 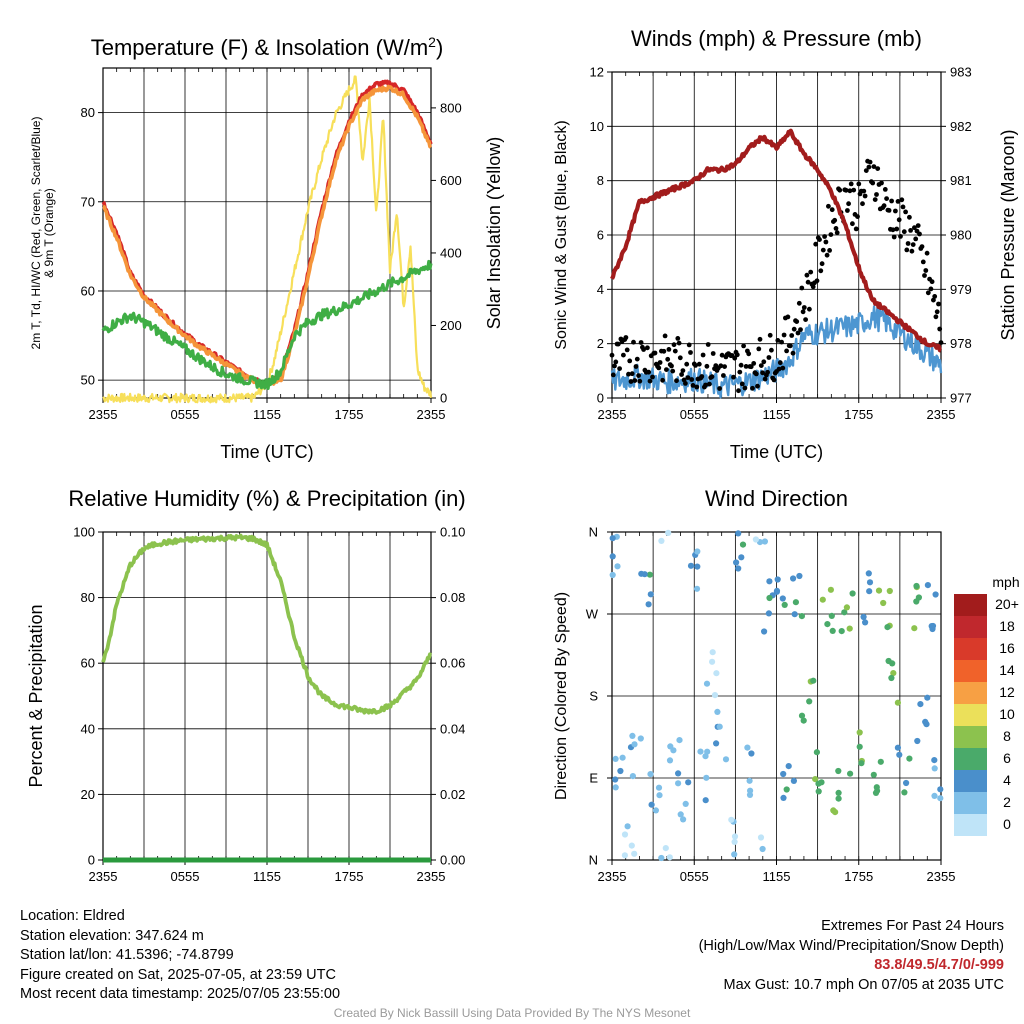 What do you see at coordinates (1007, 670) in the screenshot?
I see `legend-label: 14` at bounding box center [1007, 670].